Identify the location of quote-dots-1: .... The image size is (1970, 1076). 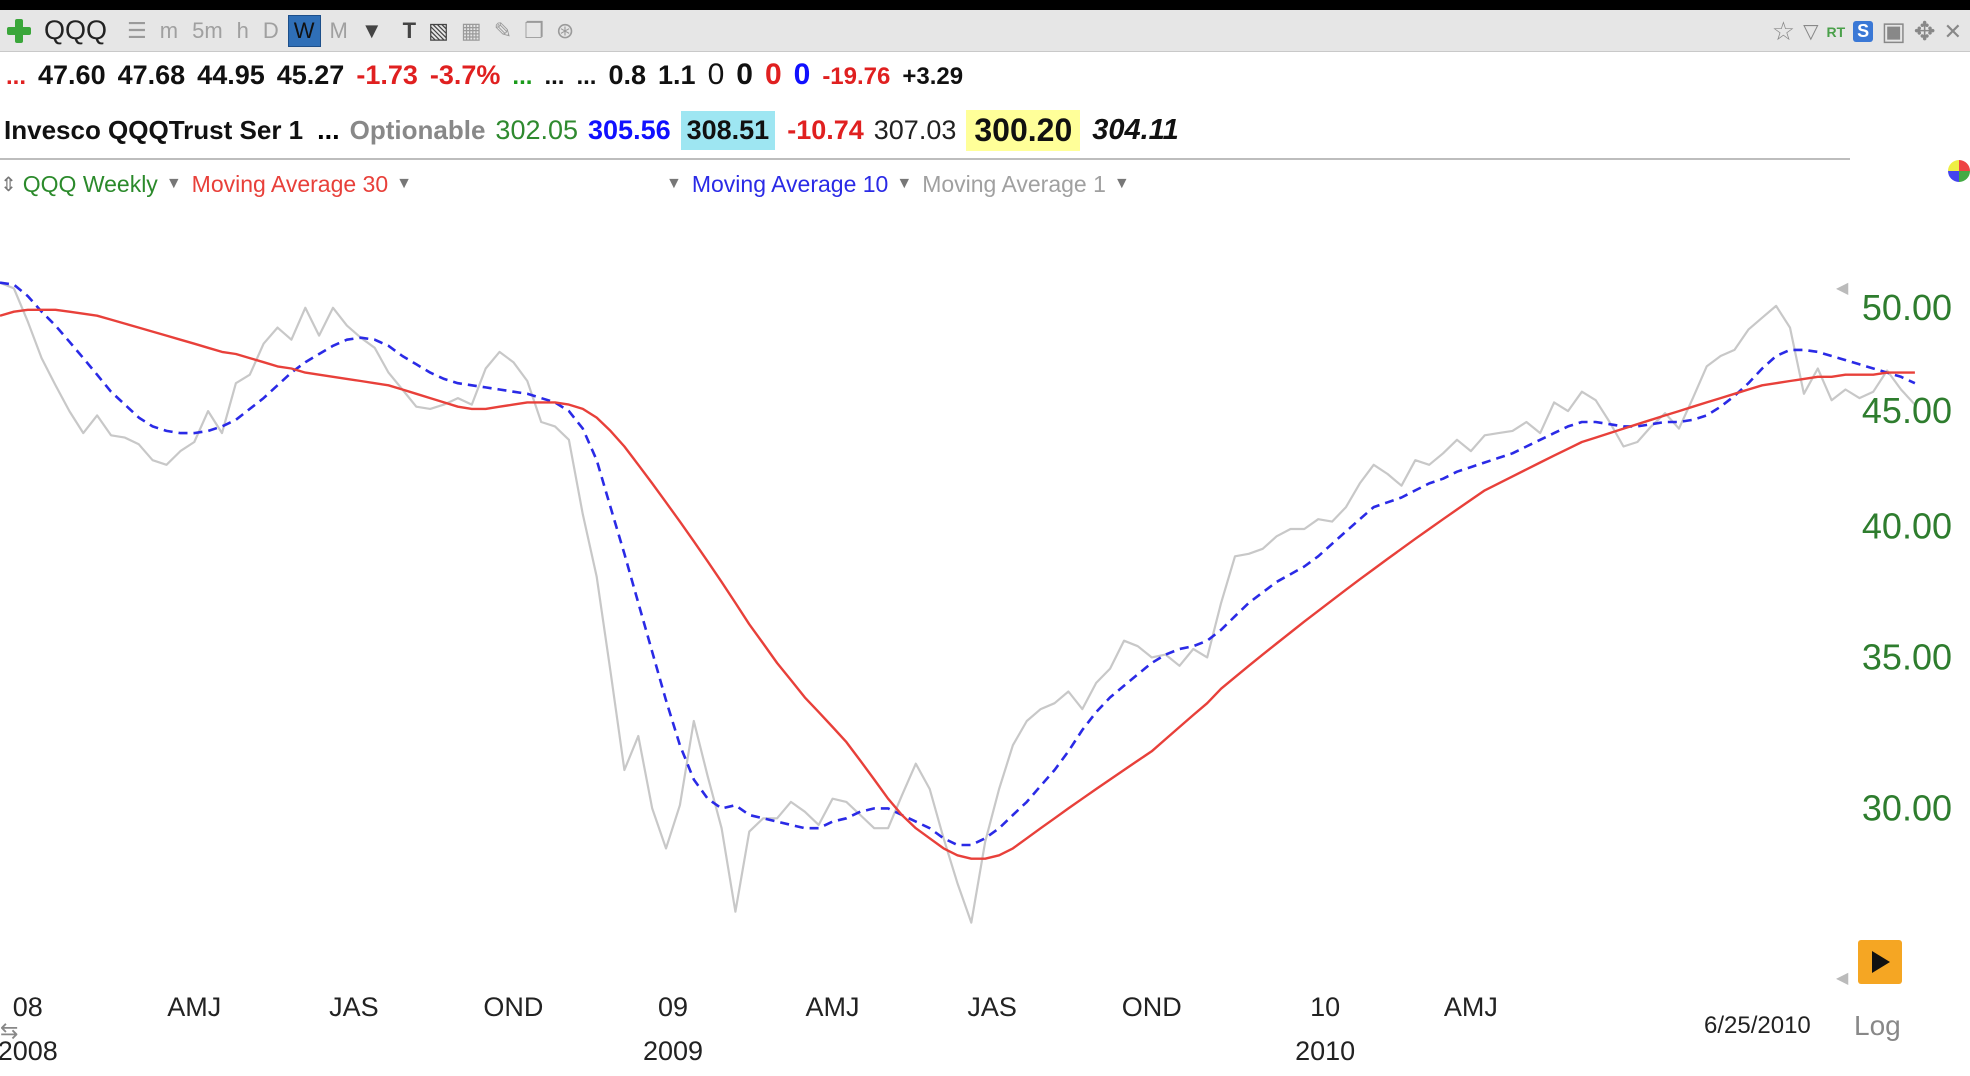
(554, 76).